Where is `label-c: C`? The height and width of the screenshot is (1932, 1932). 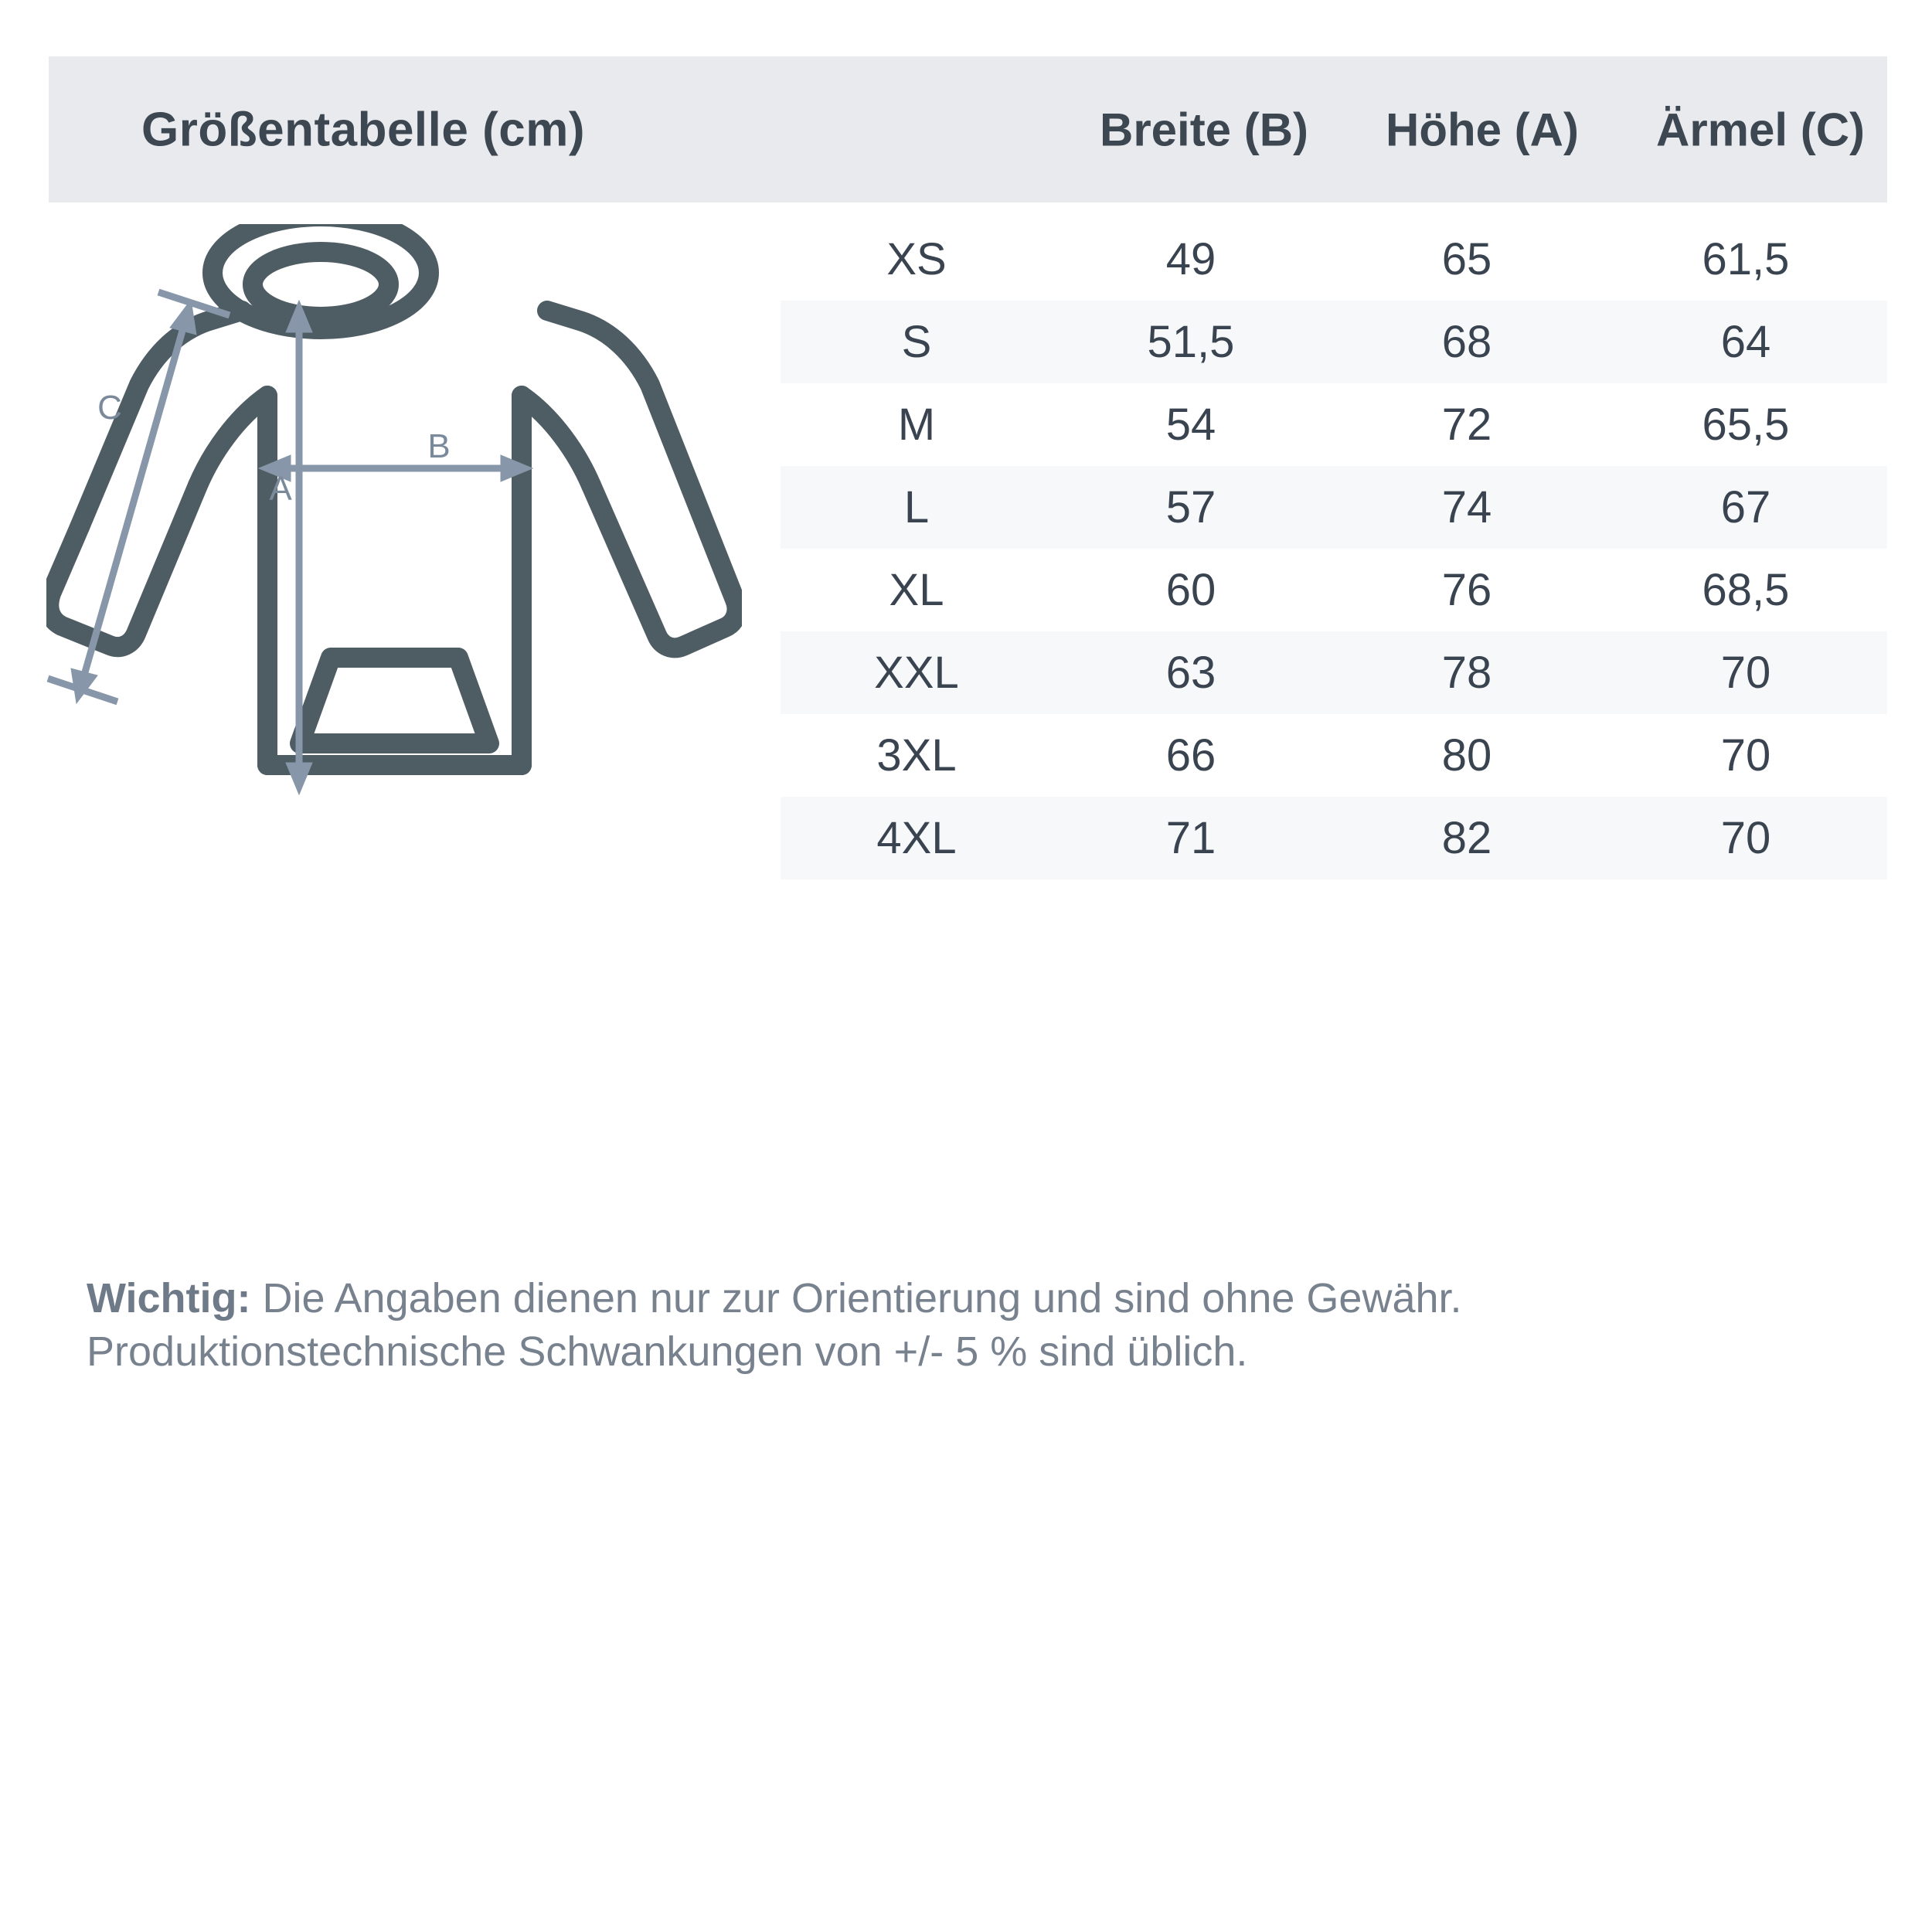
label-c: C is located at coordinates (110, 408).